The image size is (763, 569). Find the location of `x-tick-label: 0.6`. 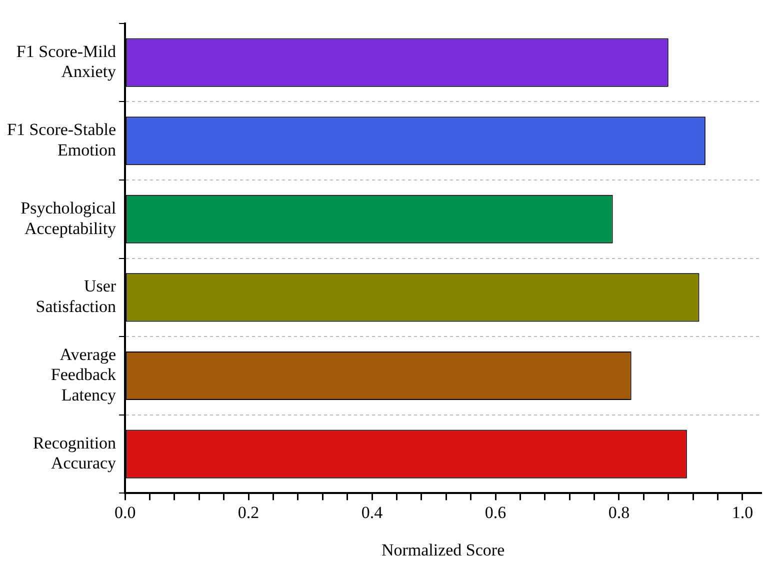

x-tick-label: 0.6 is located at coordinates (495, 512).